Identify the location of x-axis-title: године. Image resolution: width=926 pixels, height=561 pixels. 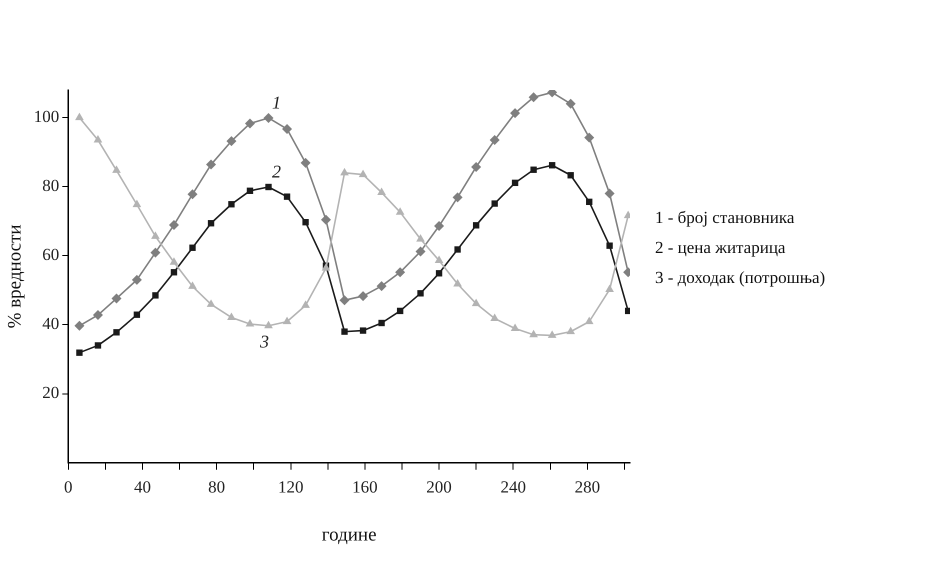
(349, 535).